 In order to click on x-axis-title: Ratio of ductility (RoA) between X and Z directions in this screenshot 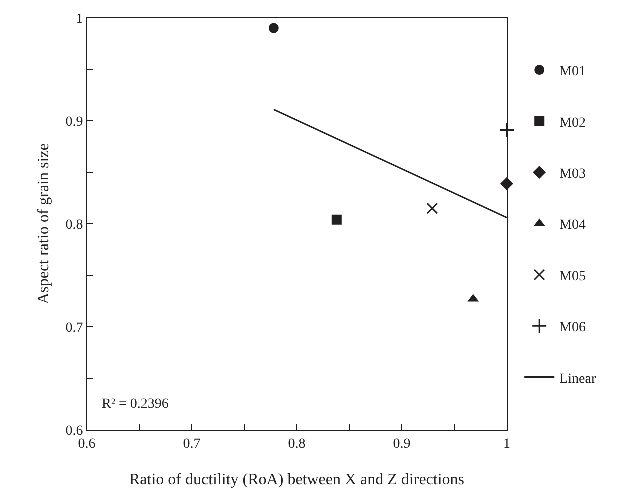, I will do `click(297, 480)`.